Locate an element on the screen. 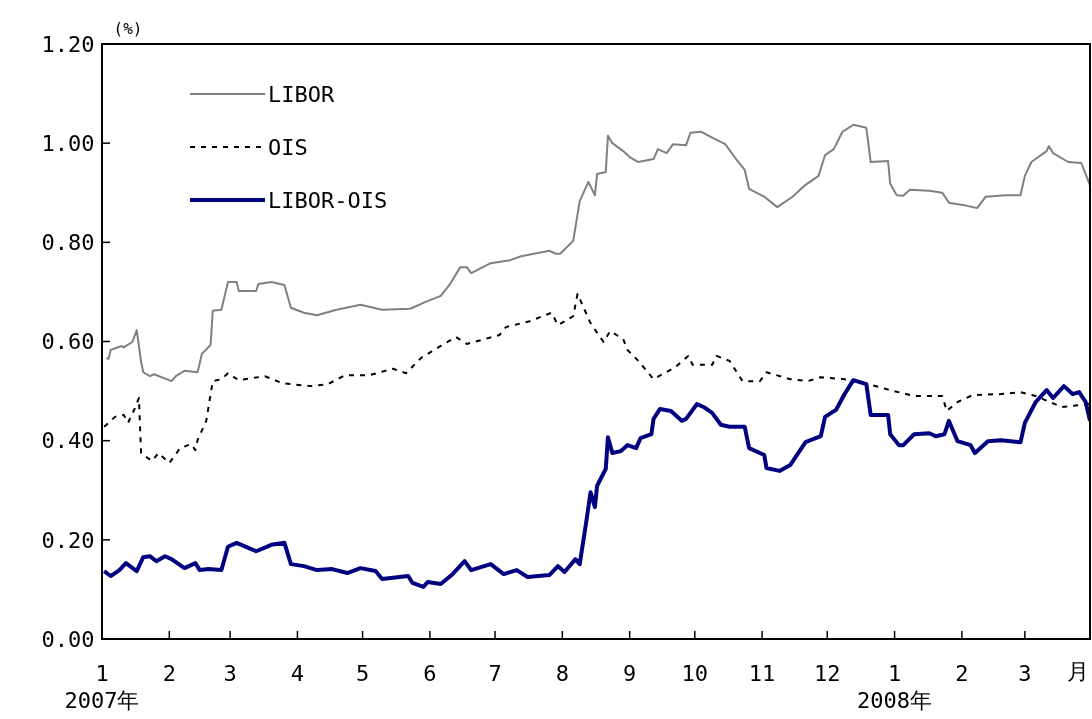 This screenshot has height=719, width=1092. x-tick-label: 1 2008年 is located at coordinates (895, 687).